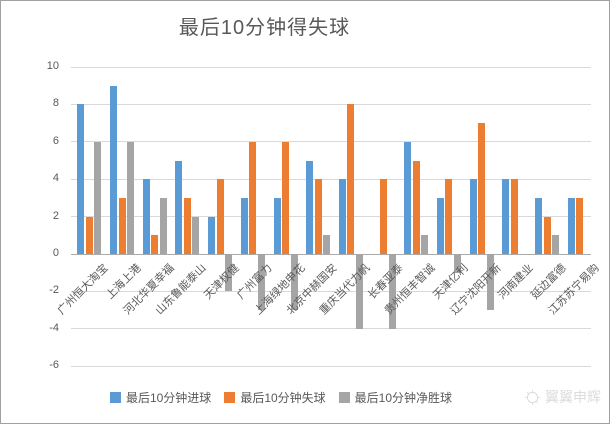 Image resolution: width=610 pixels, height=424 pixels. What do you see at coordinates (54, 290) in the screenshot?
I see `y-axis-tick-label: -2` at bounding box center [54, 290].